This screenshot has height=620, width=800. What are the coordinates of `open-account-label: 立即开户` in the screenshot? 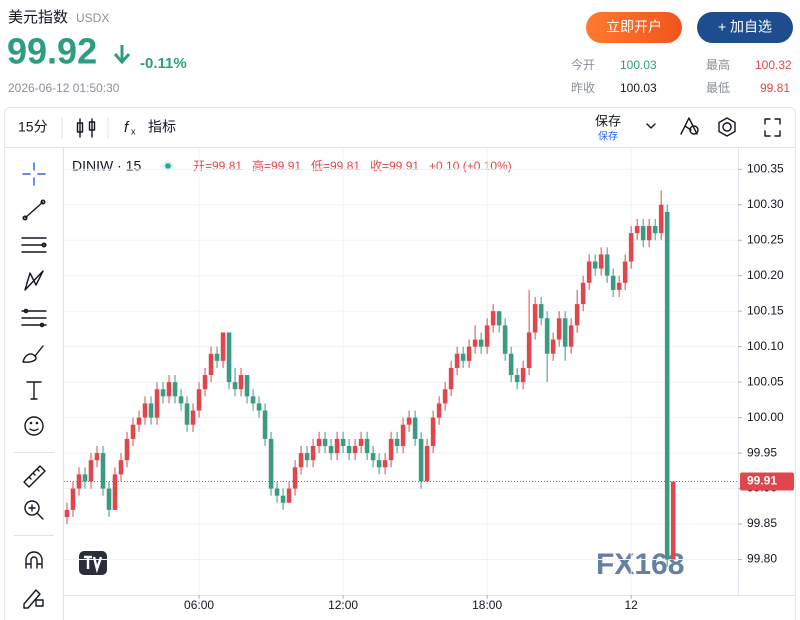 It's located at (634, 27).